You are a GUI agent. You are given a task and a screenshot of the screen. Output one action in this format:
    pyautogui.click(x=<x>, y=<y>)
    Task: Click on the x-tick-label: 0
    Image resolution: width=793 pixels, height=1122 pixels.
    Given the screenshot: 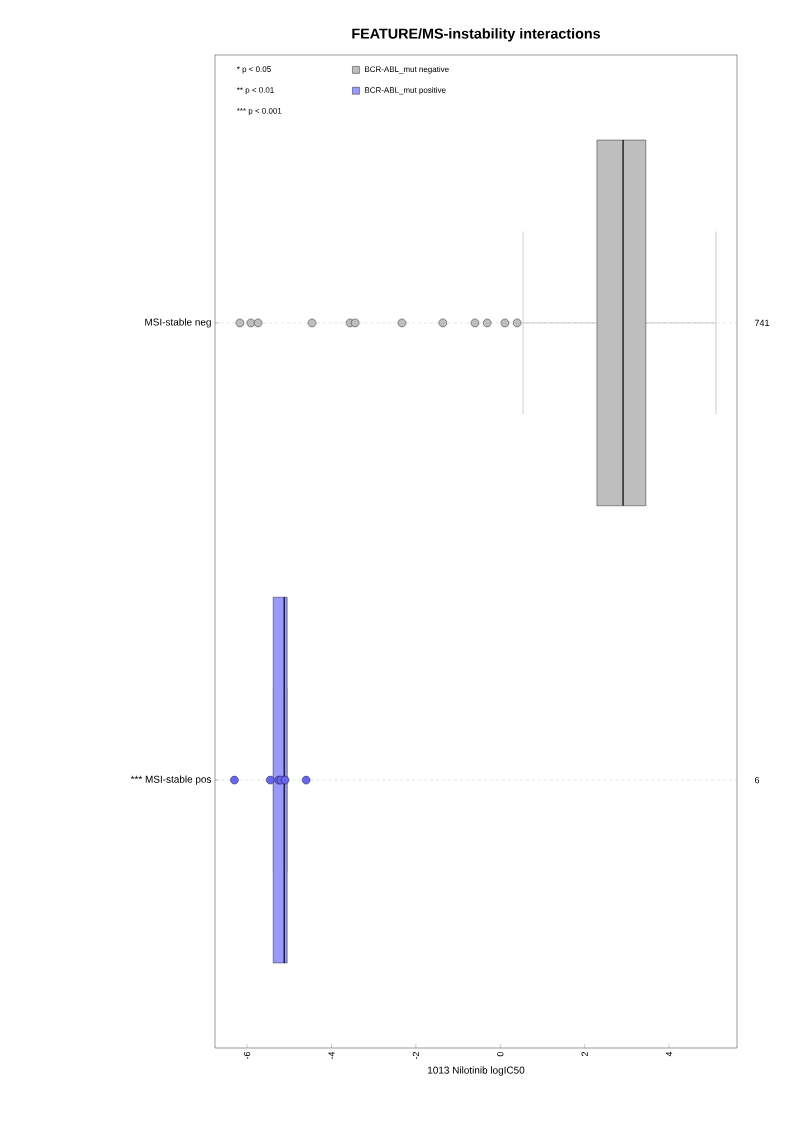 What is the action you would take?
    pyautogui.click(x=500, y=1054)
    